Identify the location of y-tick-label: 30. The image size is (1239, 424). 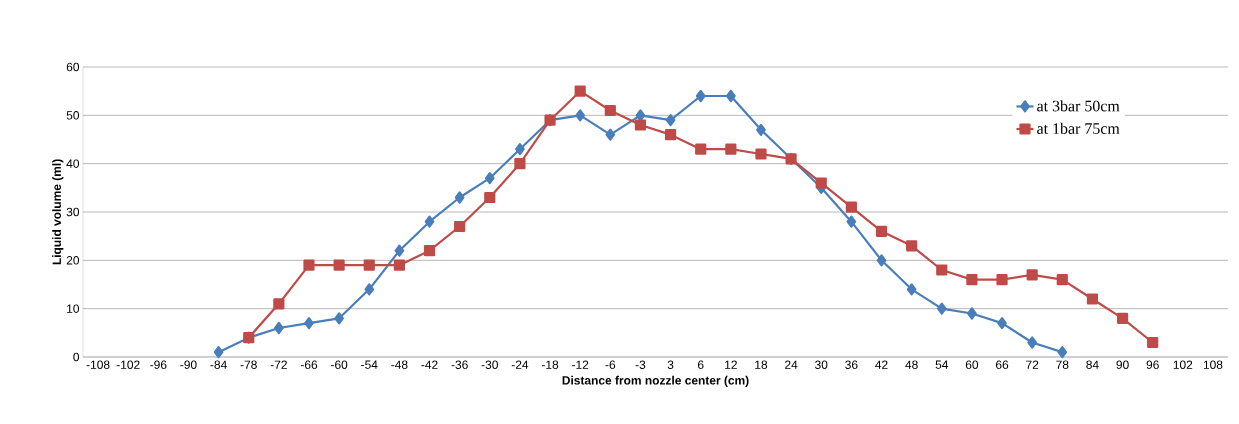
(73, 212).